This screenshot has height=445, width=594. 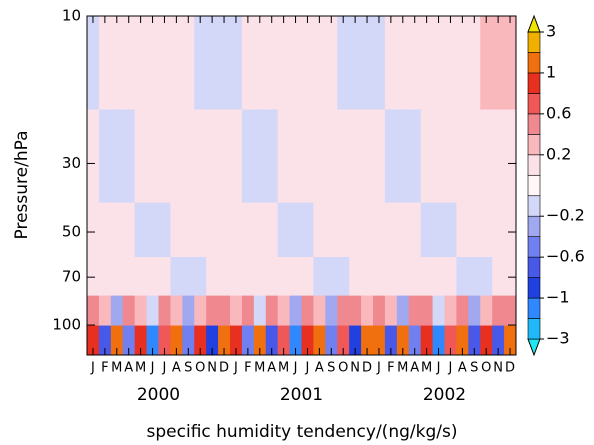 What do you see at coordinates (158, 395) in the screenshot?
I see `year-label: 2000` at bounding box center [158, 395].